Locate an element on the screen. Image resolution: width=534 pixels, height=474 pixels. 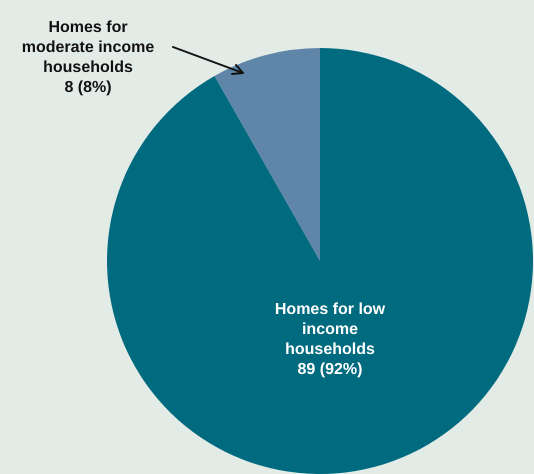
data-label: 89 (92%) is located at coordinates (330, 370).